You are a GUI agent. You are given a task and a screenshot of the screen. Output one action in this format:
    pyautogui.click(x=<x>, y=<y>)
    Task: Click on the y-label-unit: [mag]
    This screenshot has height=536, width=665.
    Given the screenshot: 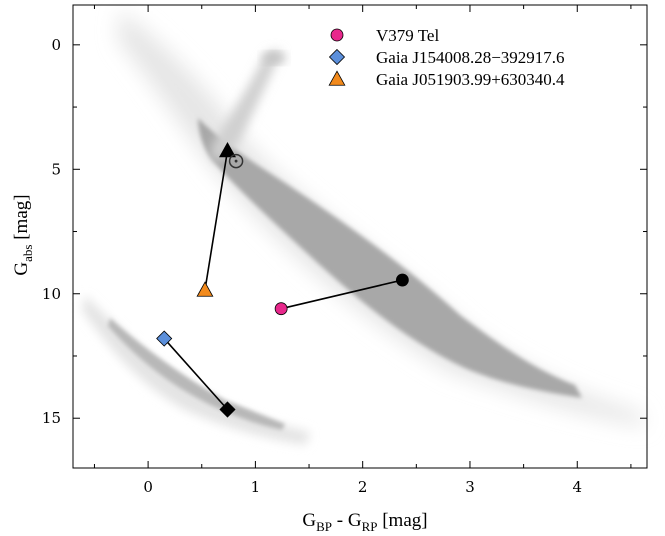 What is the action you would take?
    pyautogui.click(x=21, y=219)
    